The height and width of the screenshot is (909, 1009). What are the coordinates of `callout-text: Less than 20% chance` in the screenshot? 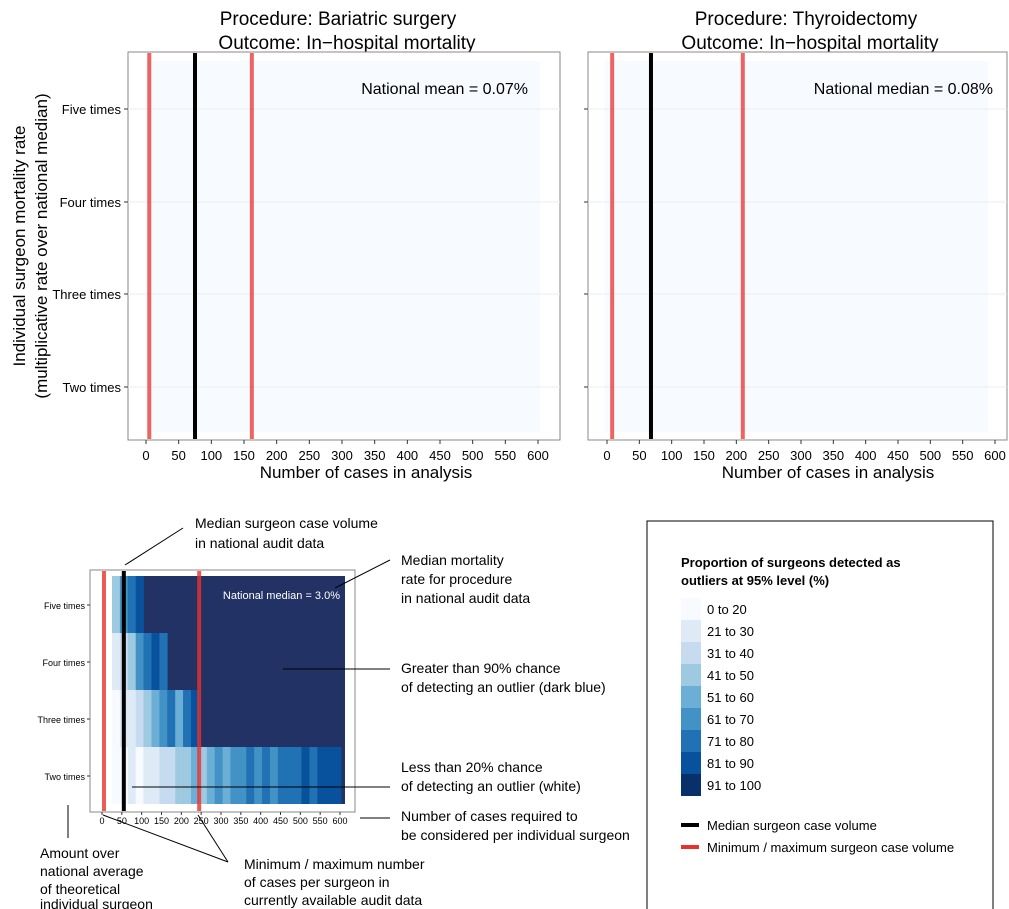 It's located at (472, 767).